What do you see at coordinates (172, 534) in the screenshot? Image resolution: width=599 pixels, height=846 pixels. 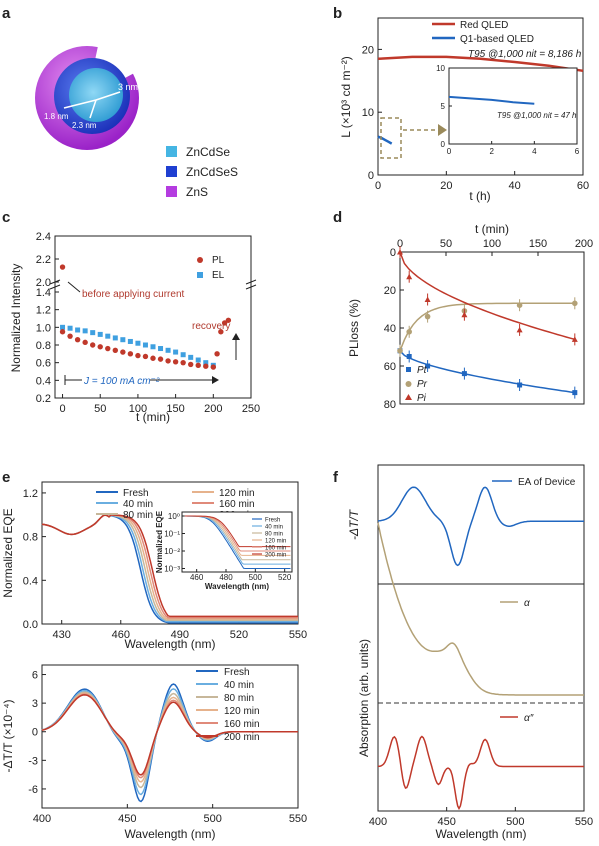 I see `chart-e-inset-ytick-label: 10⁻¹` at bounding box center [172, 534].